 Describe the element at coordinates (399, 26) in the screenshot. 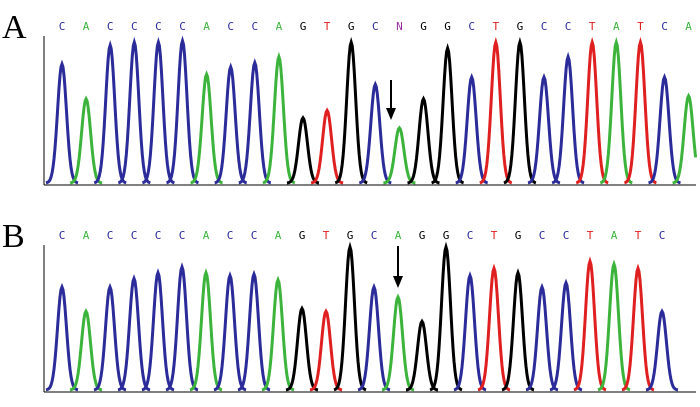

I see `base-call: N` at that location.